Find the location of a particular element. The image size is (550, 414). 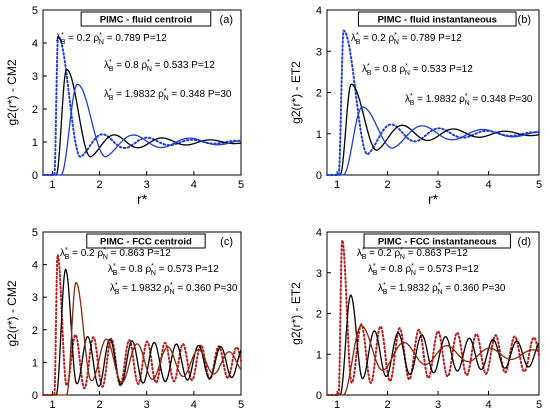

panel-label: (d) is located at coordinates (524, 242).